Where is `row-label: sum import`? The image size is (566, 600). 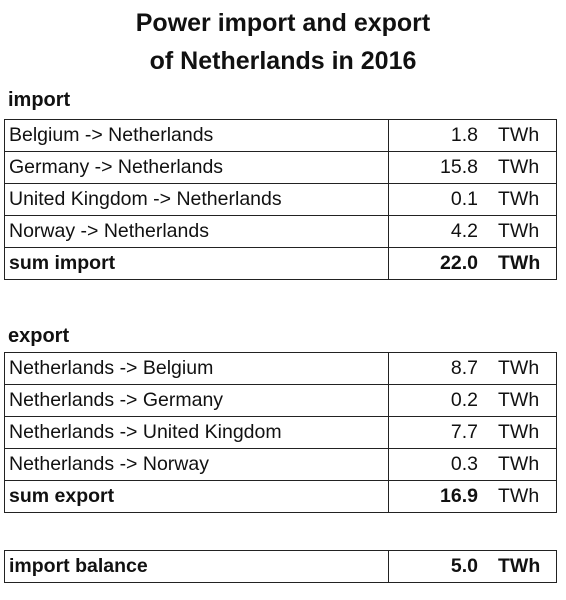 row-label: sum import is located at coordinates (196, 263).